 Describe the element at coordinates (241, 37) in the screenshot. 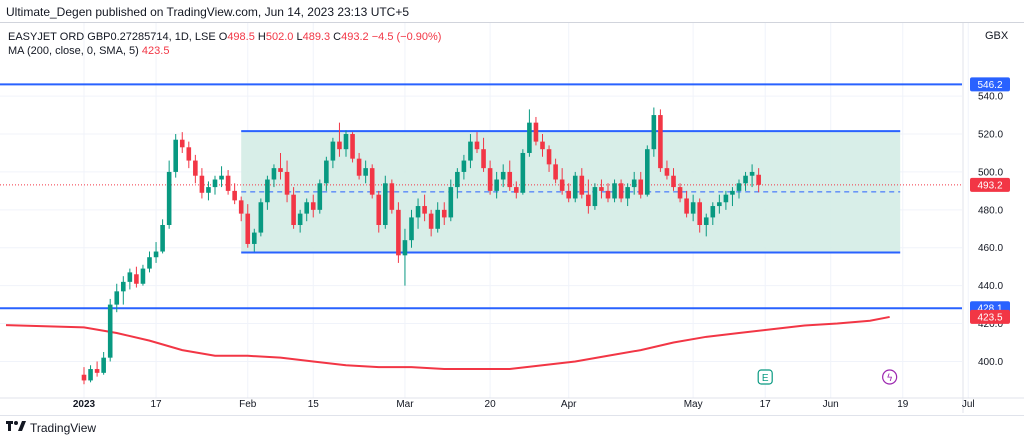

I see `ohlc-open-value: 498.5` at that location.